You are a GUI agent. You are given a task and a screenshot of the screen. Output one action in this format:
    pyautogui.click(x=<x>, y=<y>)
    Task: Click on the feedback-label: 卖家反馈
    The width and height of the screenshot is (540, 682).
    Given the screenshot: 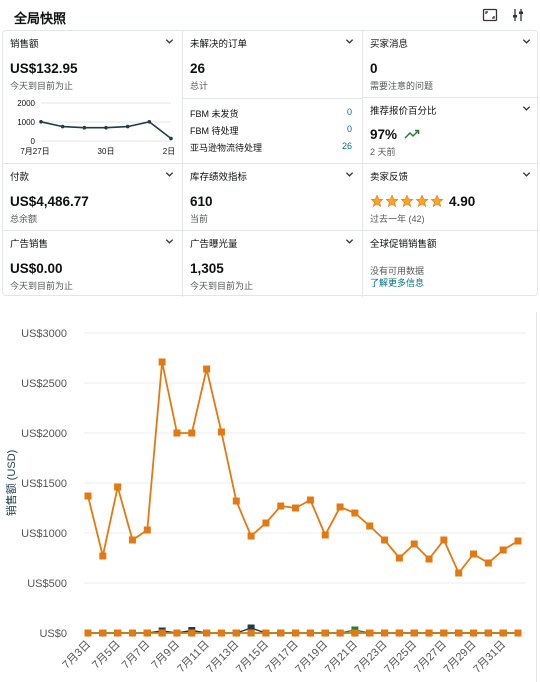 What is the action you would take?
    pyautogui.click(x=389, y=177)
    